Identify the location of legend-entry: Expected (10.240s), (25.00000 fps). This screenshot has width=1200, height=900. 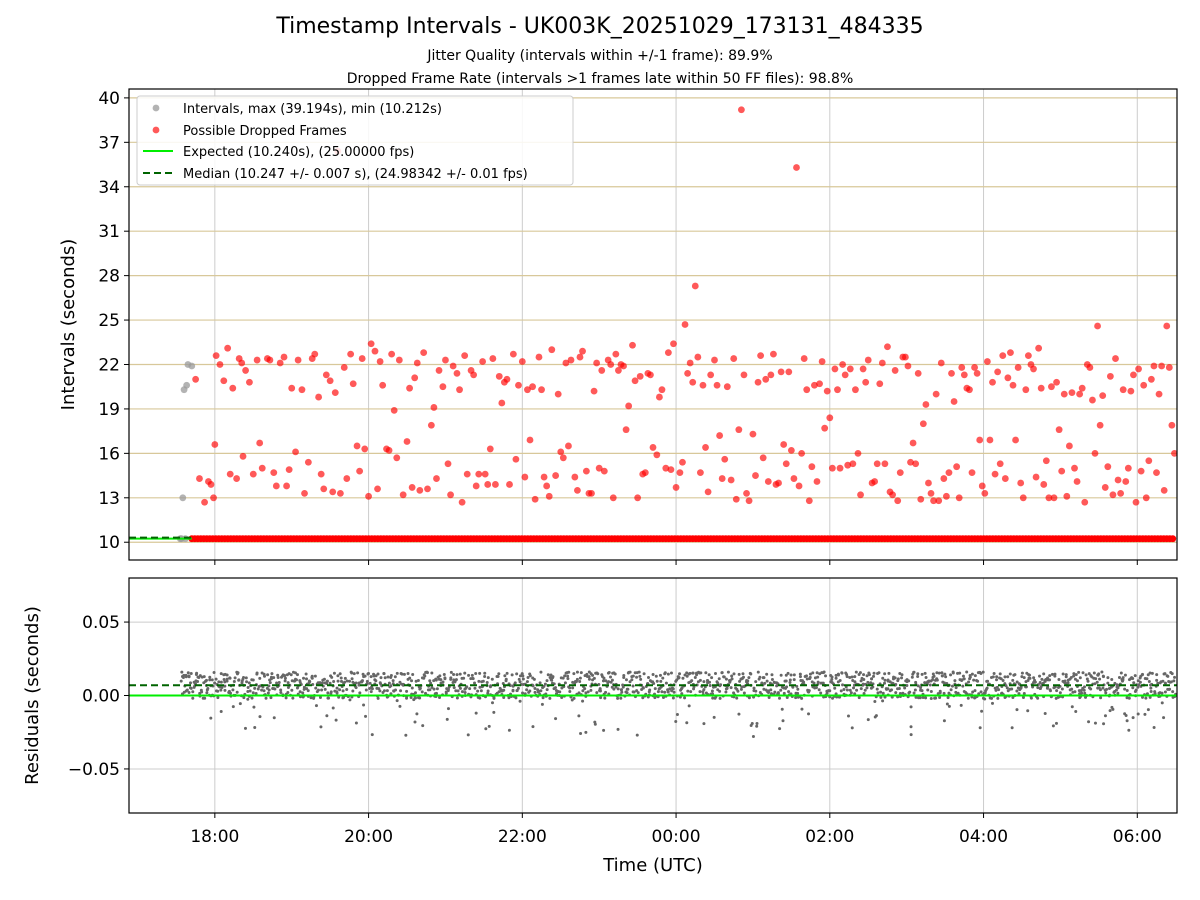
(298, 152).